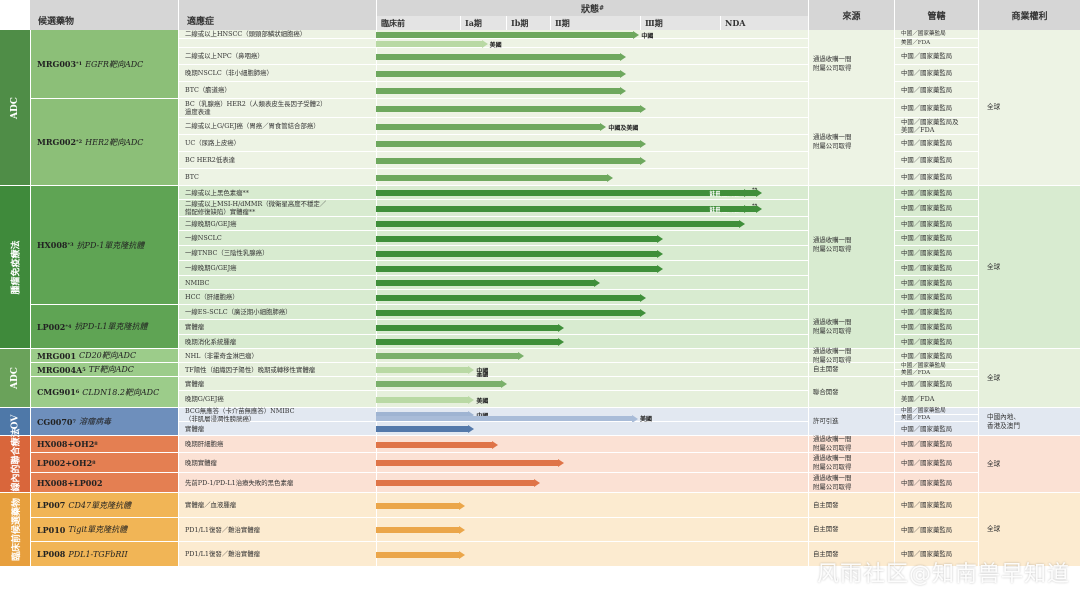 The height and width of the screenshot is (600, 1080). What do you see at coordinates (277, 554) in the screenshot?
I see `indication-row: PD1/L1復發／難治實體瘤` at bounding box center [277, 554].